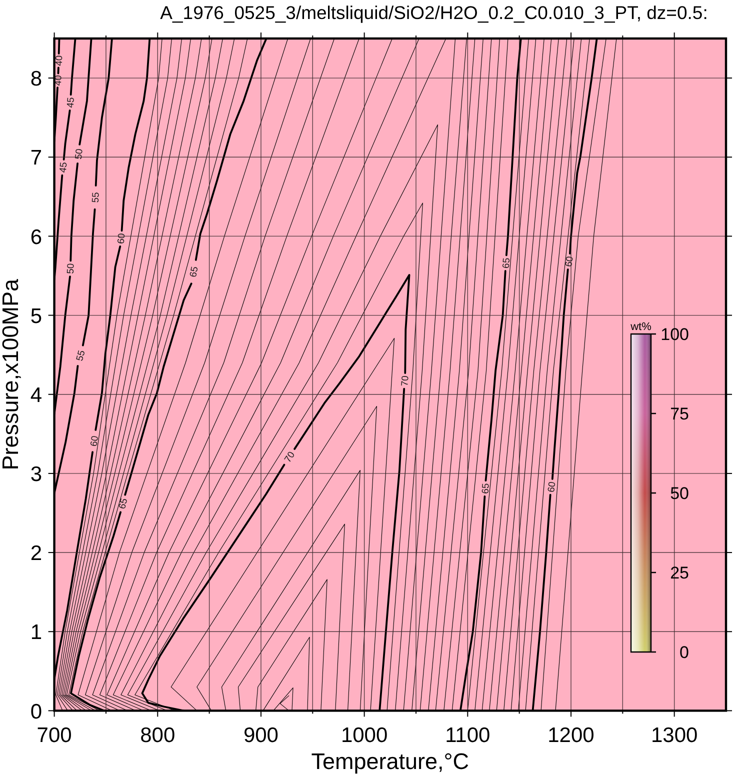  I want to click on x-tick-label: 1300, so click(674, 735).